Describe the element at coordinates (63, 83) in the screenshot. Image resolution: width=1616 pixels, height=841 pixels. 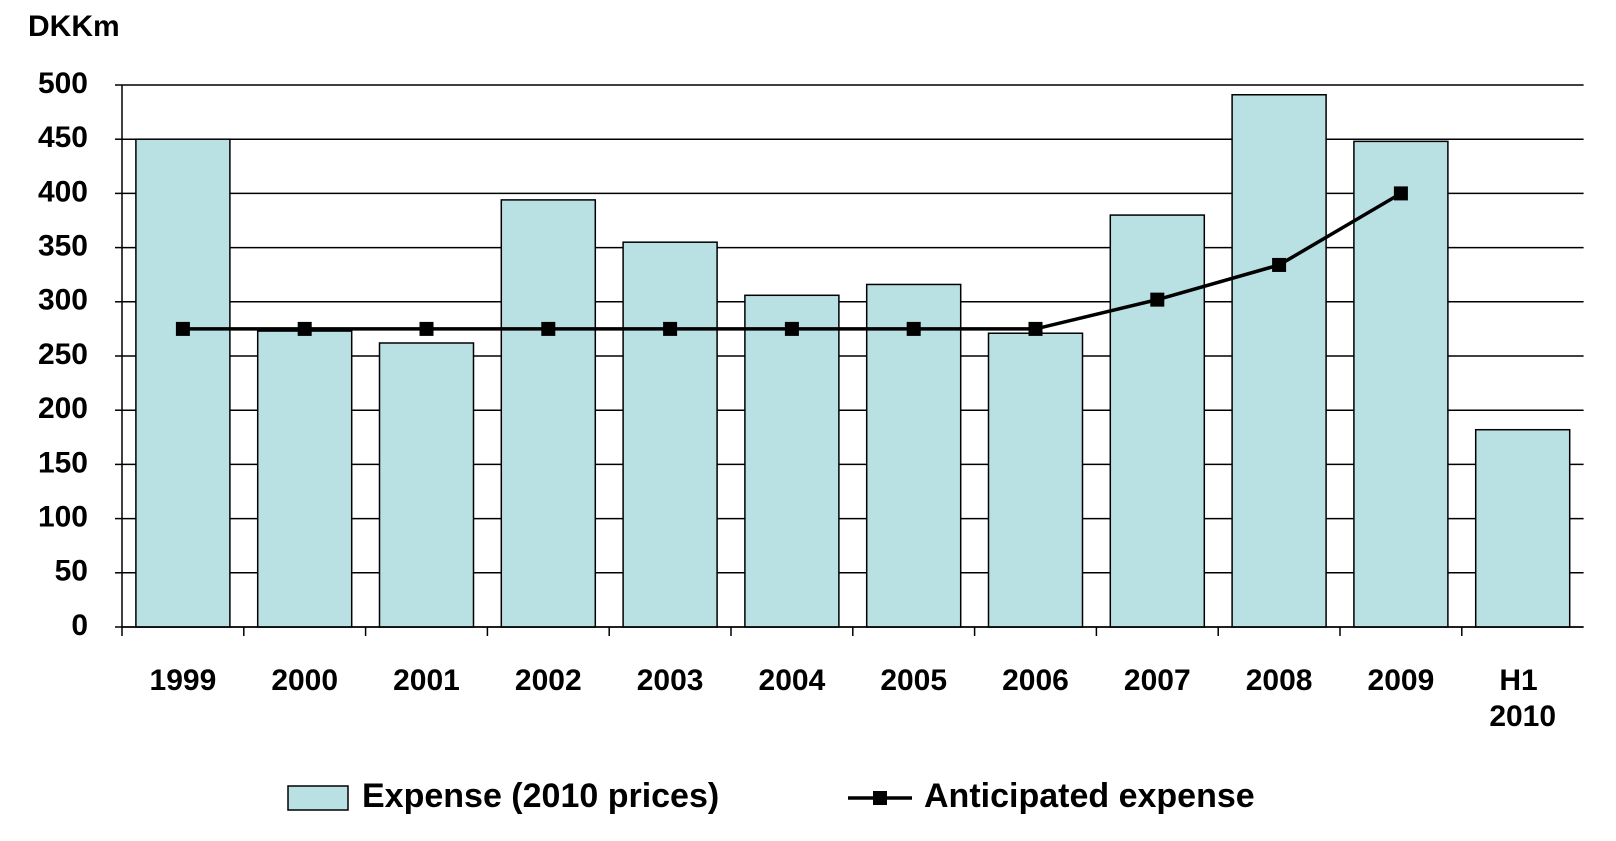
I see `y-tick-label: 500` at that location.